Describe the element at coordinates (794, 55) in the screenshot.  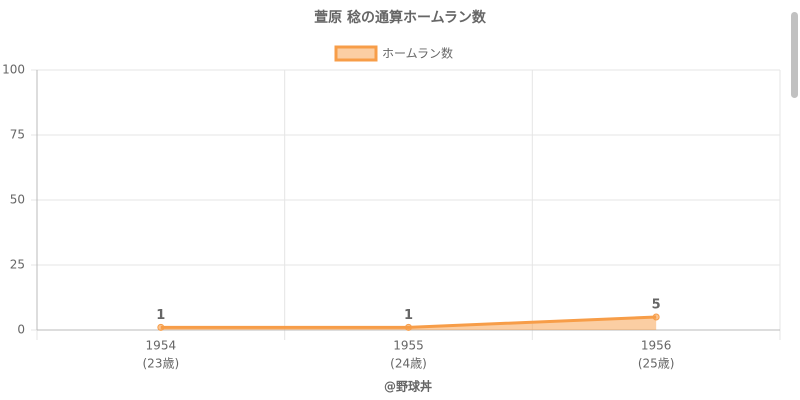
I see `scrollbar` at that location.